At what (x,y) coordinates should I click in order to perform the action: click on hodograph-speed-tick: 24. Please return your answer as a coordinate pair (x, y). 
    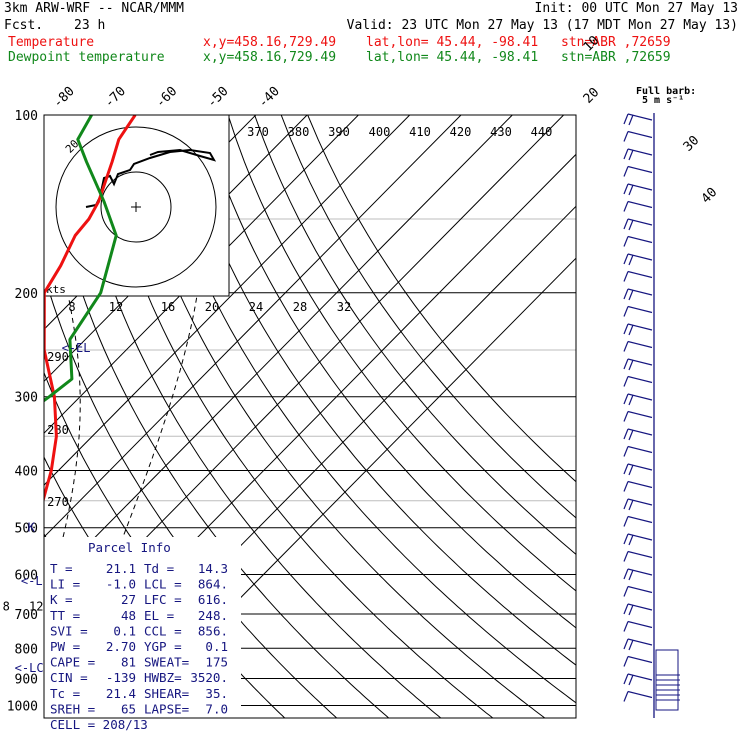
    Looking at the image, I should click on (256, 307).